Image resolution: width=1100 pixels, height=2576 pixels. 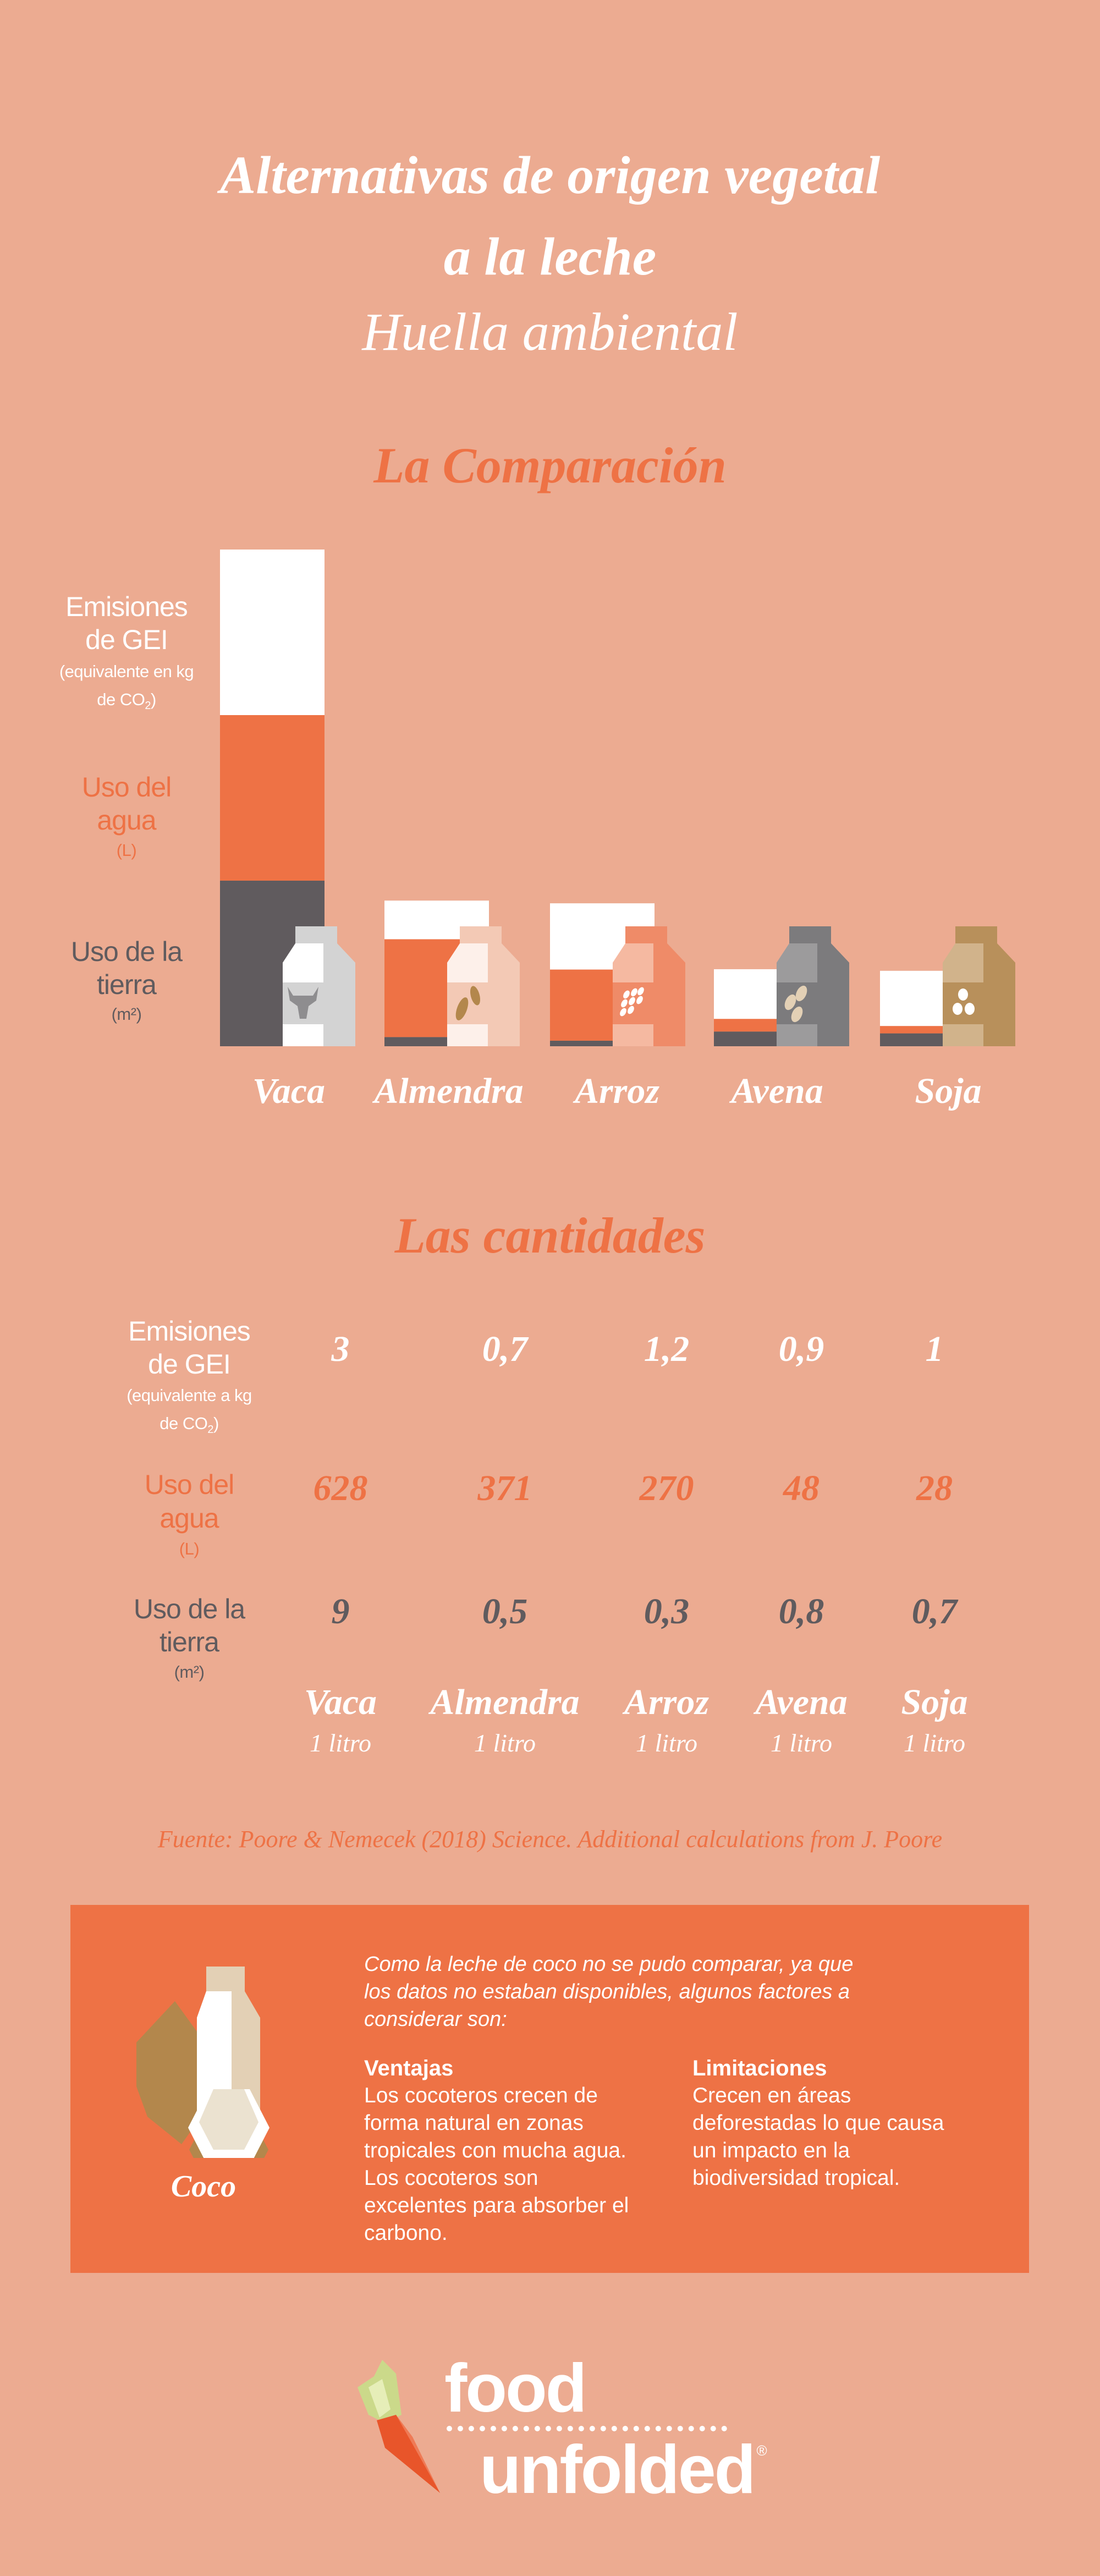 What do you see at coordinates (409, 2068) in the screenshot?
I see `advantages-title: Ventajas` at bounding box center [409, 2068].